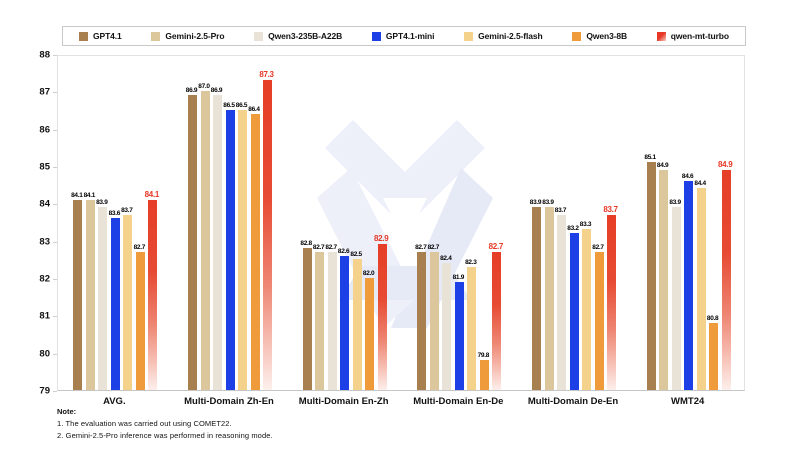 This screenshot has width=800, height=450. What do you see at coordinates (254, 109) in the screenshot?
I see `bar-value-label: 86.4` at bounding box center [254, 109].